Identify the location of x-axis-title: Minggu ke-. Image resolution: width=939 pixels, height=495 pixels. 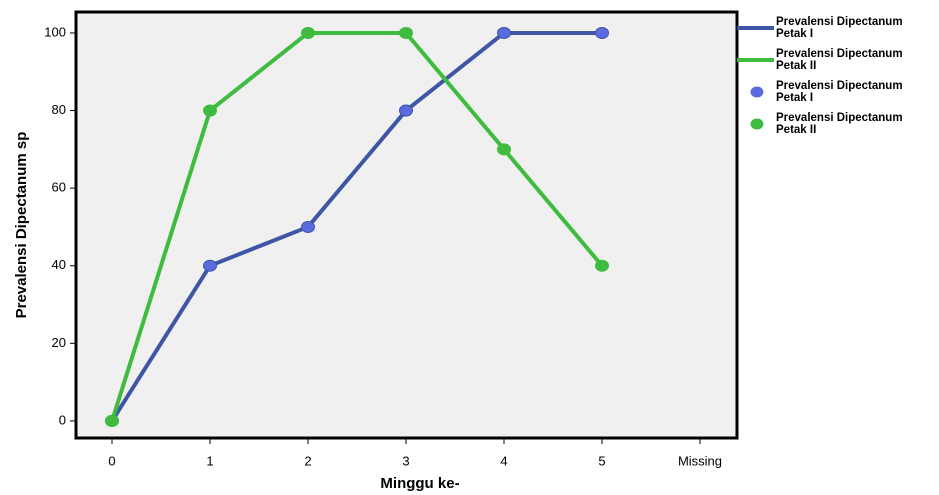
(419, 483).